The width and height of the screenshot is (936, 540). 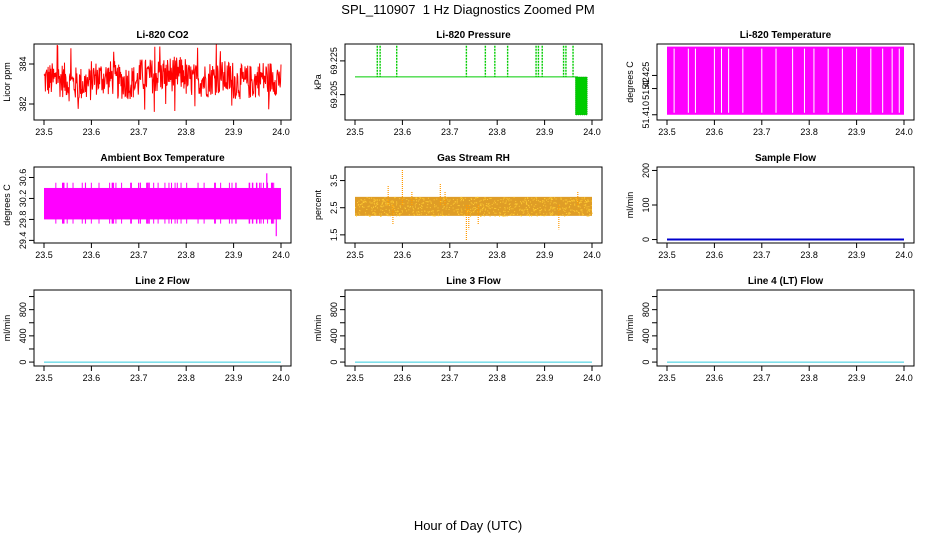 What do you see at coordinates (23, 309) in the screenshot?
I see `y-tick-label: 800` at bounding box center [23, 309].